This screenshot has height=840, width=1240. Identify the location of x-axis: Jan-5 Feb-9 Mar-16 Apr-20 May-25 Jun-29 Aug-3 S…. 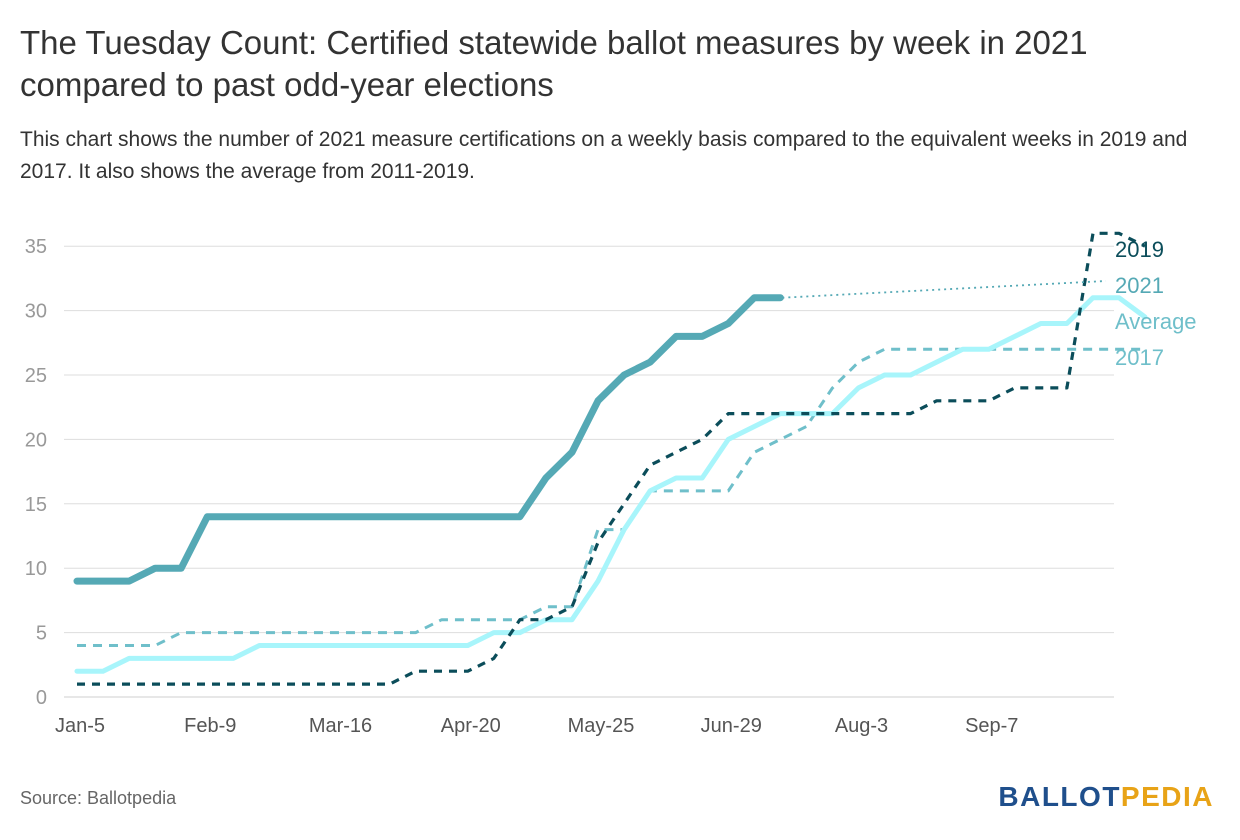
(536, 726).